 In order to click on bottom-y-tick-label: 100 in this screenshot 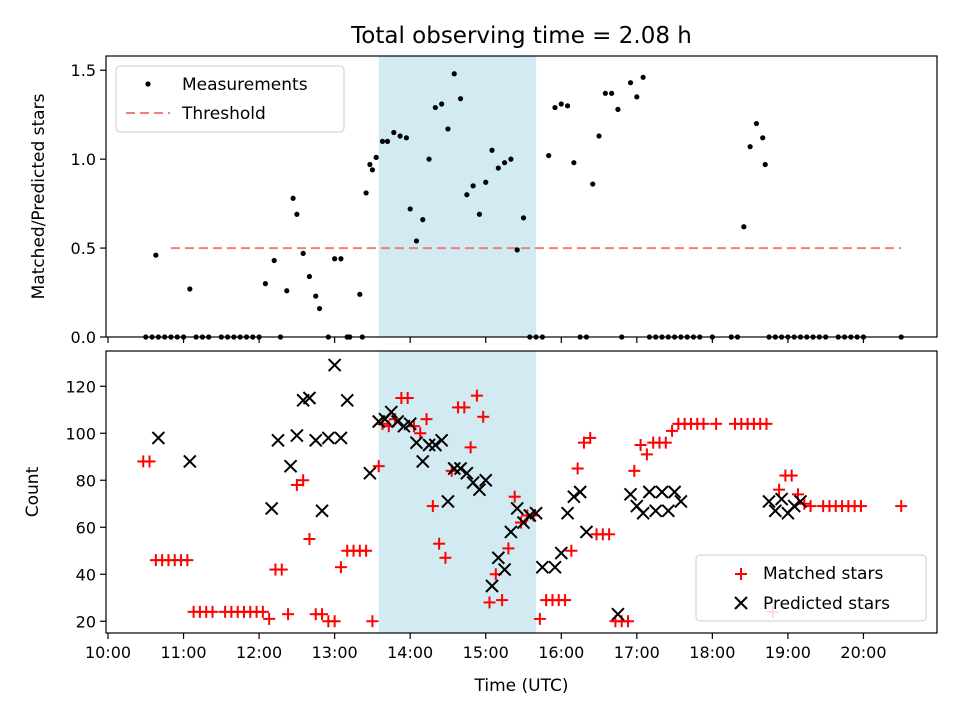, I will do `click(80, 433)`.